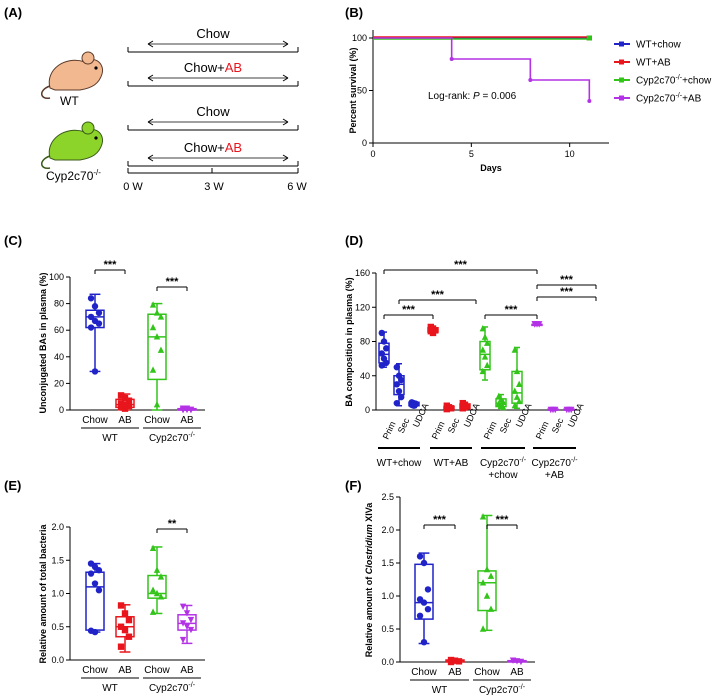 The image size is (720, 700). I want to click on y-tick-label: 120, so click(362, 307).